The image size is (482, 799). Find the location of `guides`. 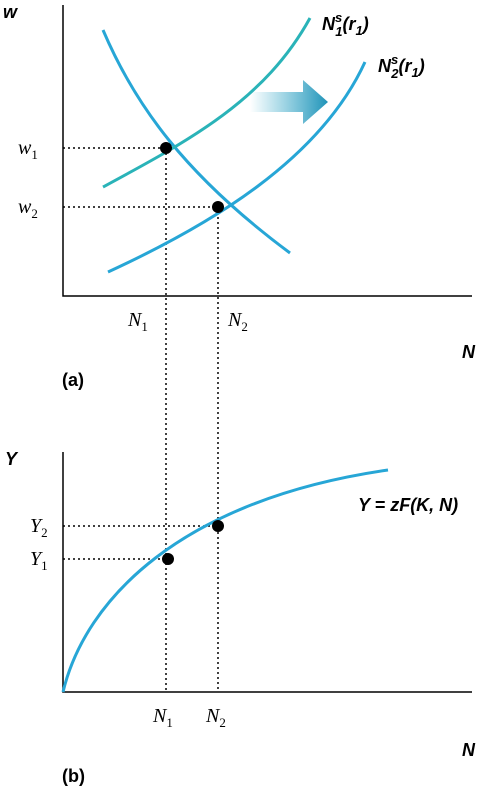

guides is located at coordinates (140, 542).